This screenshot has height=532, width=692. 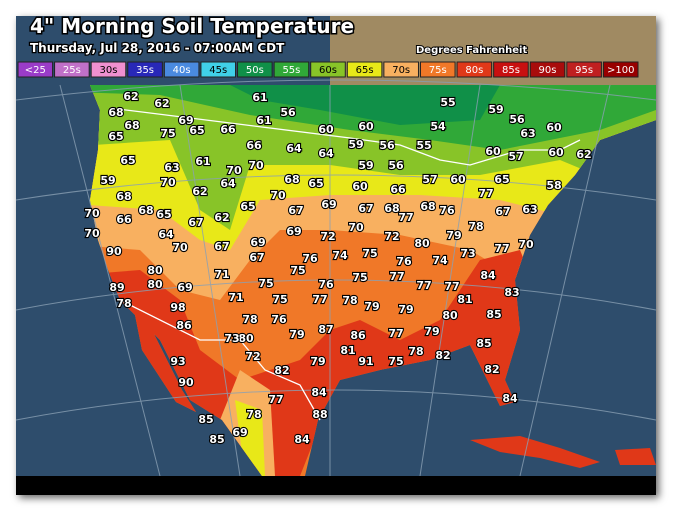 I want to click on station-reading: 62, so click(x=130, y=96).